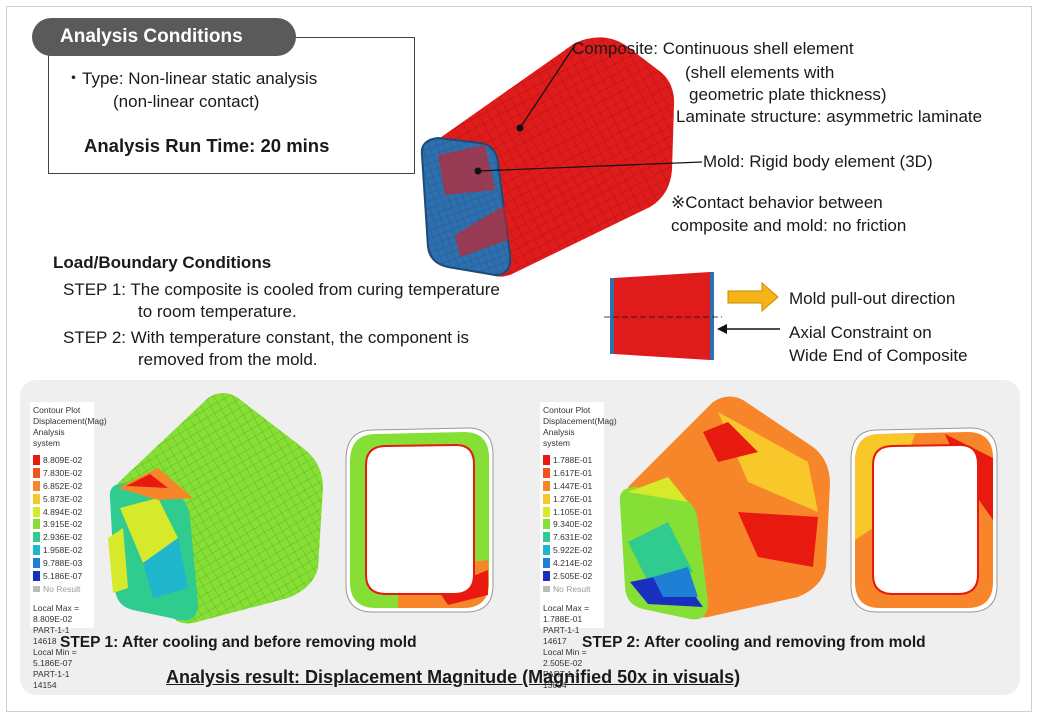 The width and height of the screenshot is (1040, 720). Describe the element at coordinates (573, 550) in the screenshot. I see `legend2-value: 5.922E-02` at that location.